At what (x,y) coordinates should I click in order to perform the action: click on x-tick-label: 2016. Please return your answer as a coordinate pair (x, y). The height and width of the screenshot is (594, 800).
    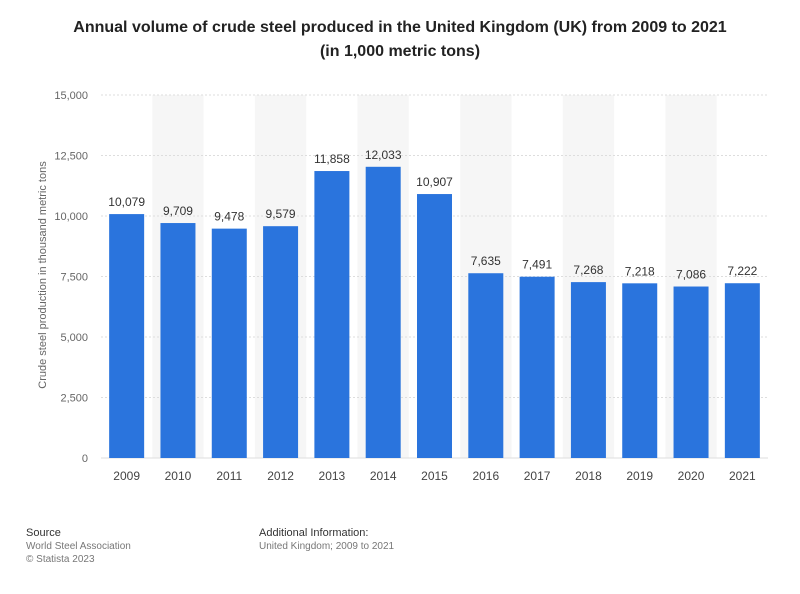
    Looking at the image, I should click on (485, 476).